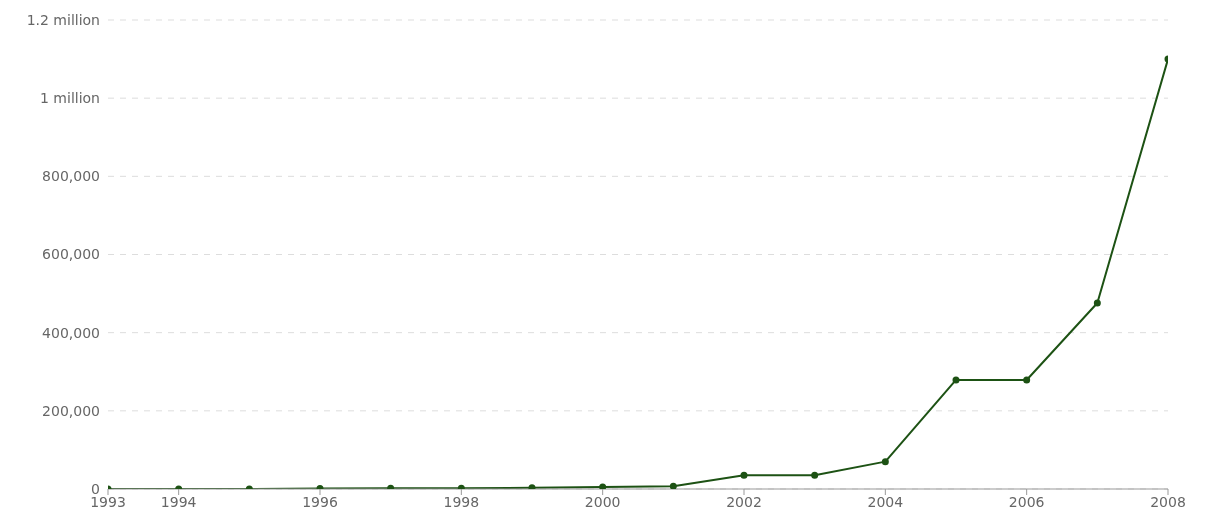  Describe the element at coordinates (71, 332) in the screenshot. I see `y-tick-label: 400,000` at that location.